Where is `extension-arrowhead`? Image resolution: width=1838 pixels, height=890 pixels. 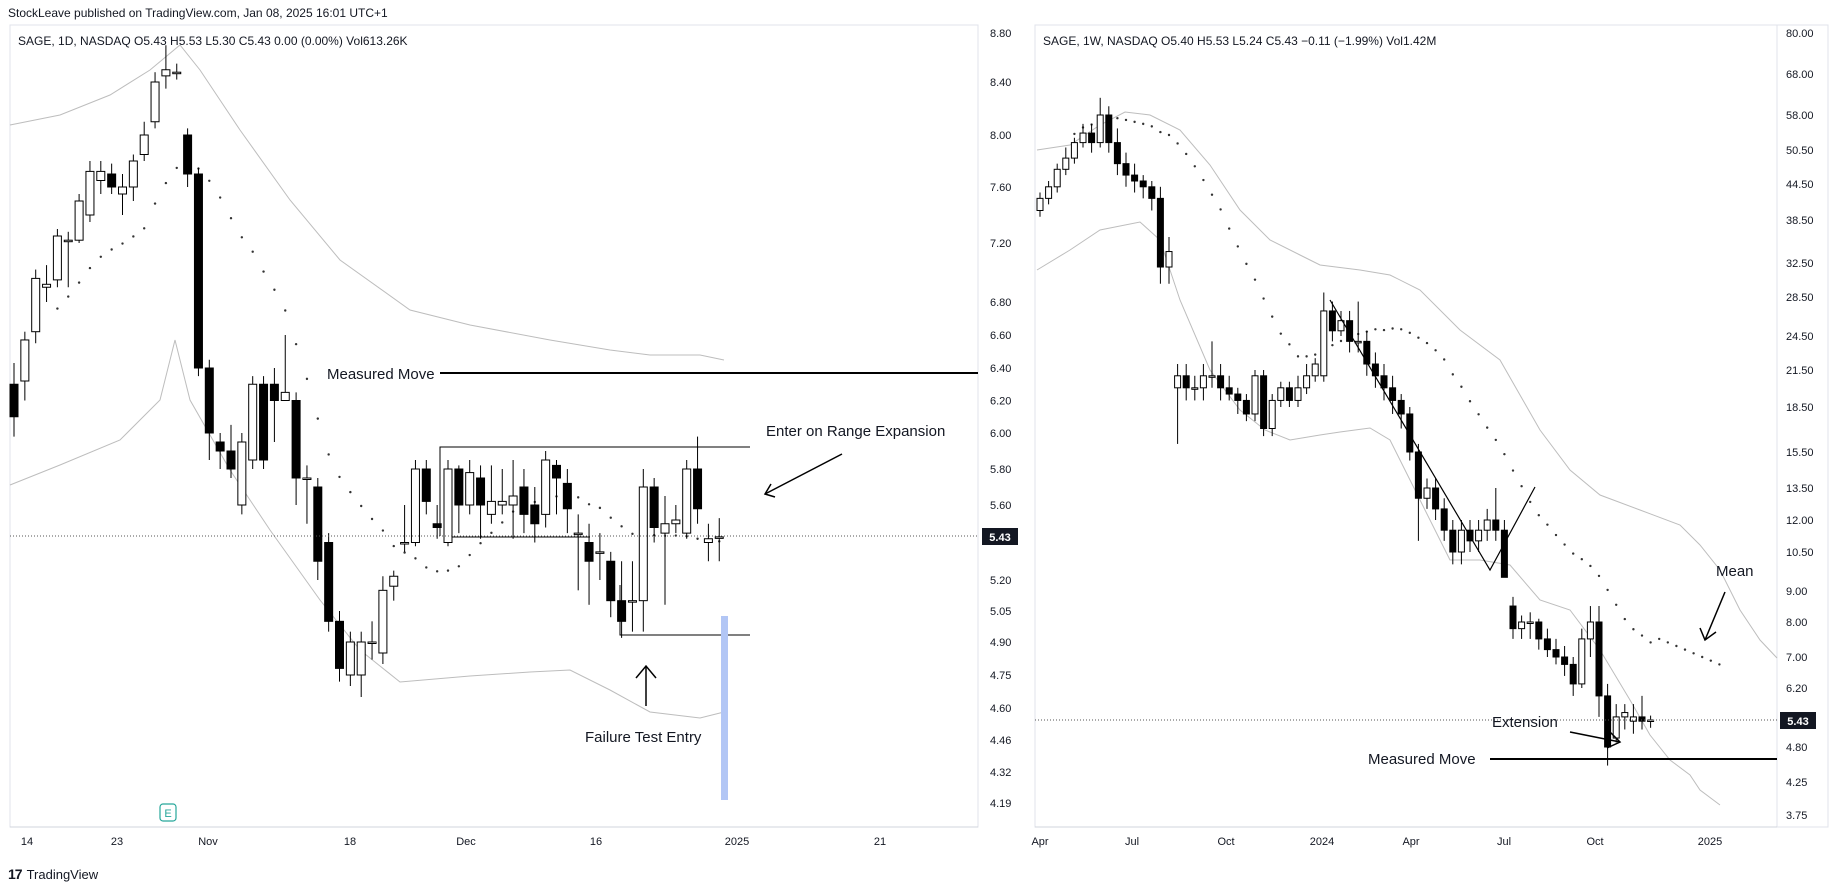 extension-arrowhead is located at coordinates (1614, 740).